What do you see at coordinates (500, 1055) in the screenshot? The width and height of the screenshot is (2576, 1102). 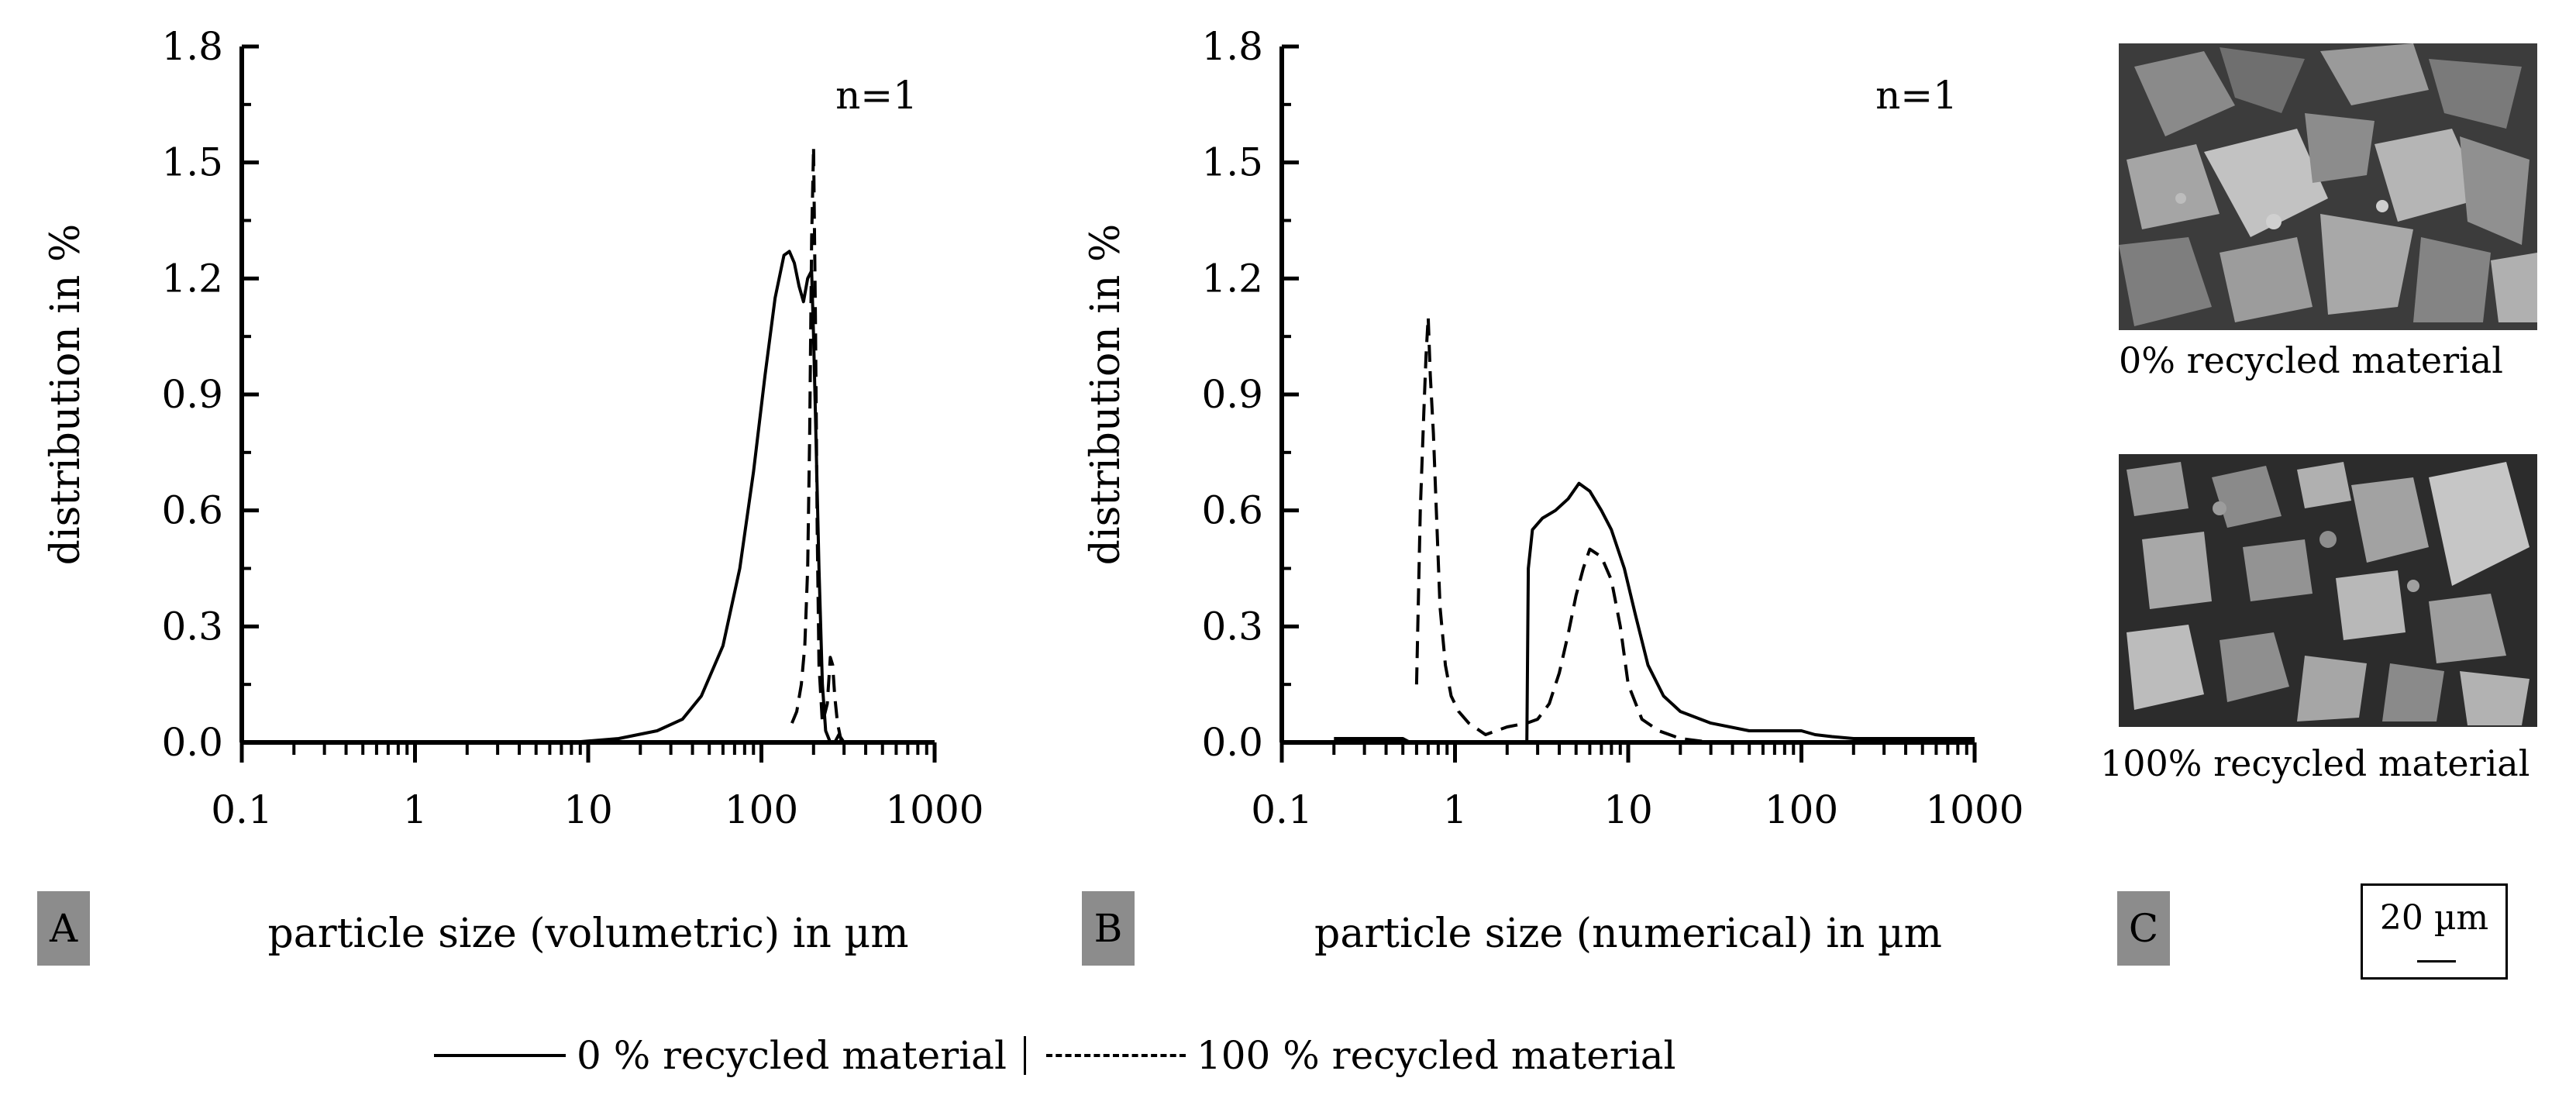 I see `legend-solid-line` at bounding box center [500, 1055].